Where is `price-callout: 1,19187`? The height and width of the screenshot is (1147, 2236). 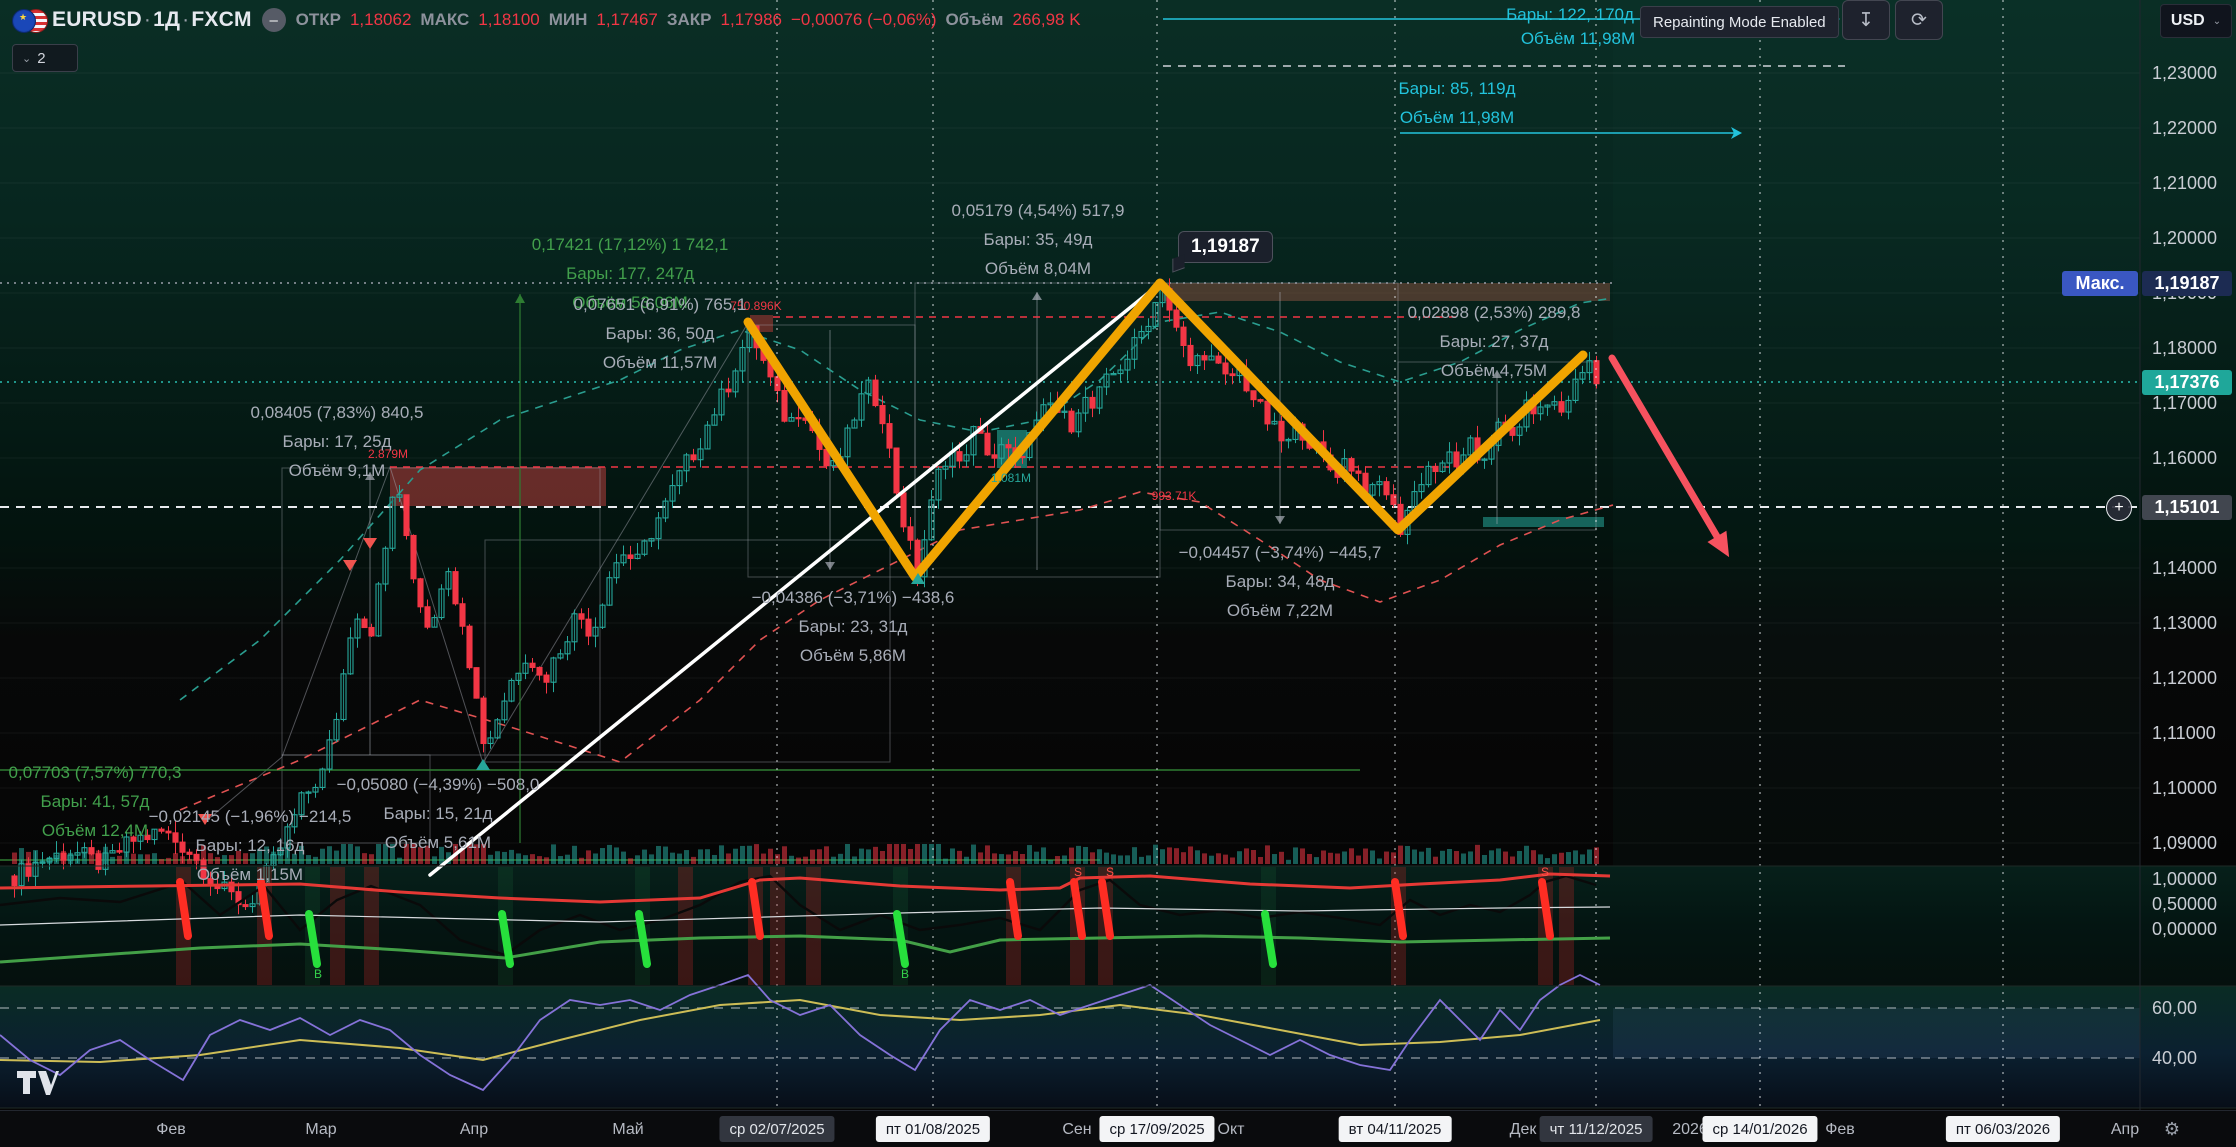 price-callout: 1,19187 is located at coordinates (1225, 247).